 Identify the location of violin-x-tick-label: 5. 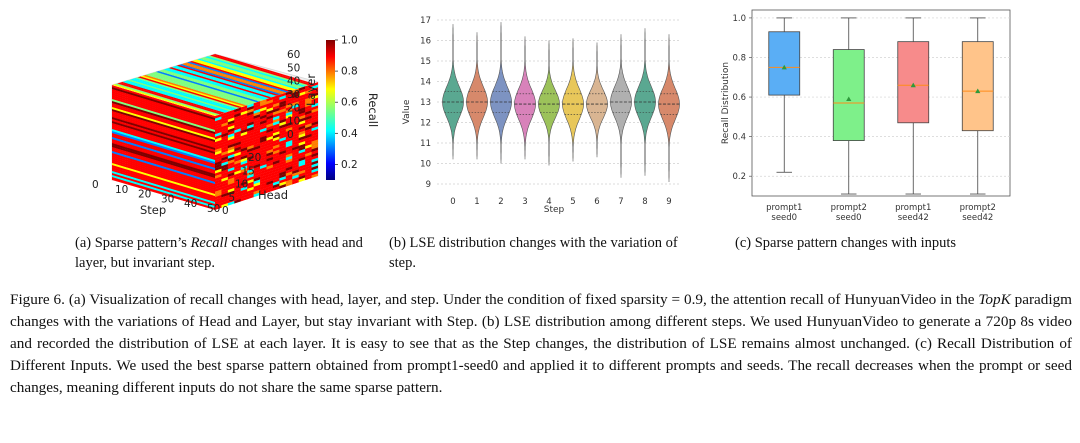
(572, 202).